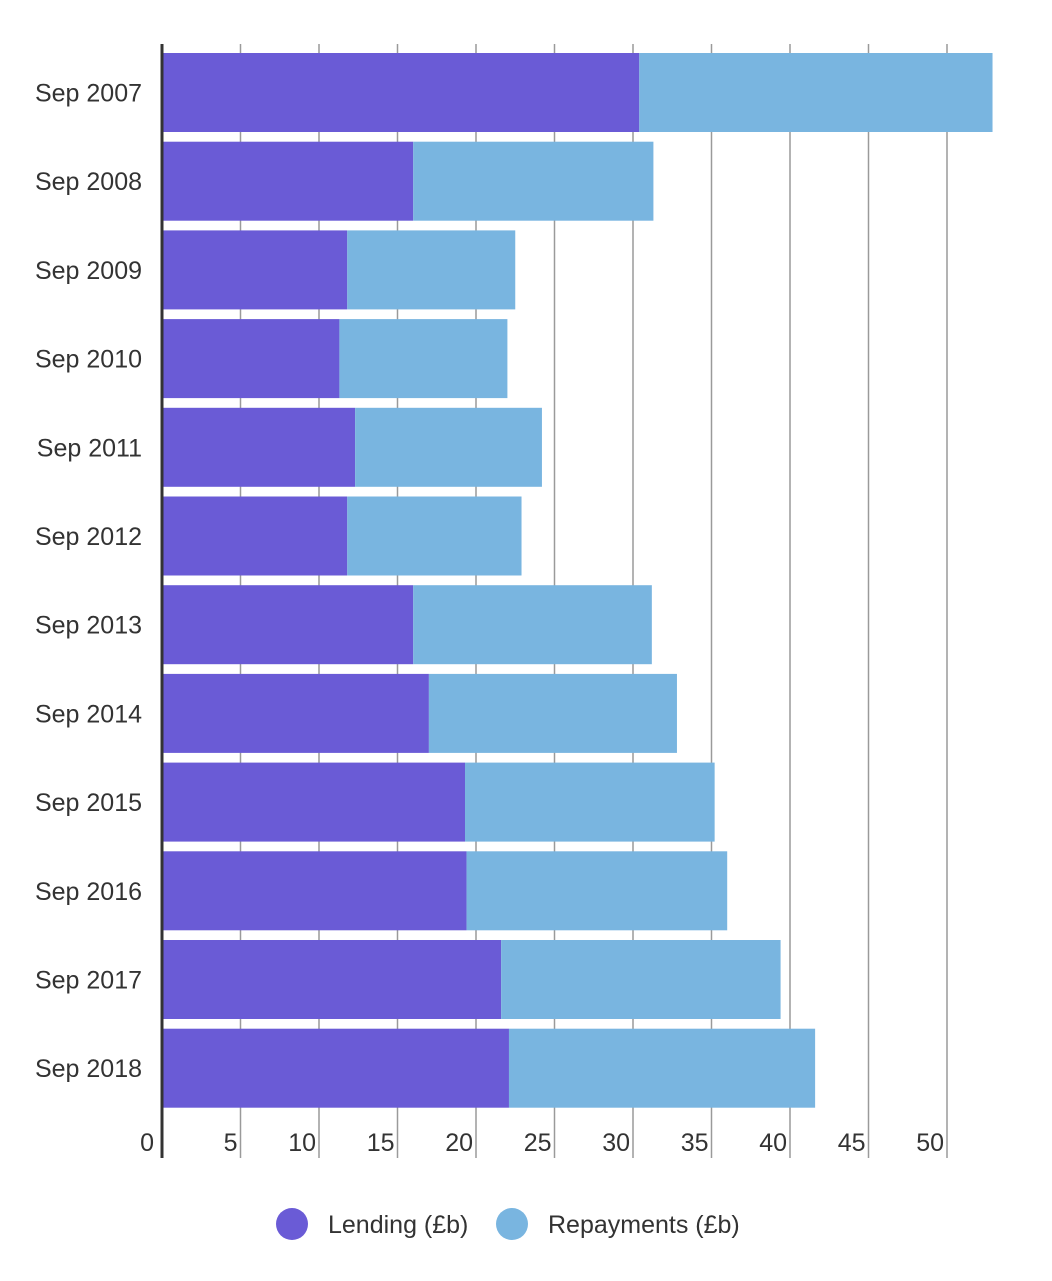 The image size is (1052, 1281). I want to click on bar-repayments-sep-2008, so click(533, 181).